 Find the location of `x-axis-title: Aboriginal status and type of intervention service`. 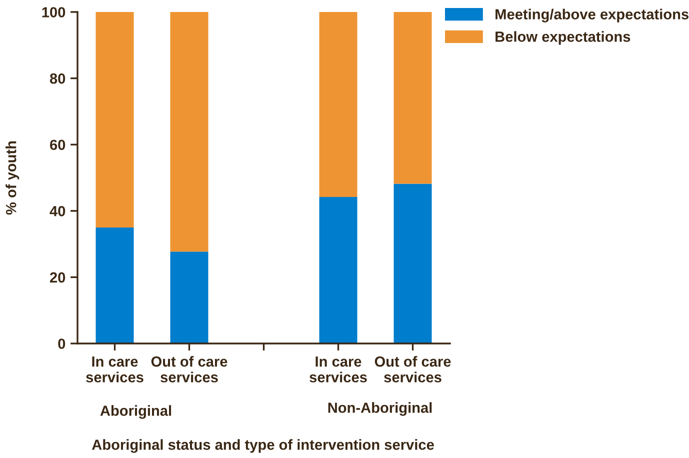

x-axis-title: Aboriginal status and type of intervention service is located at coordinates (263, 446).